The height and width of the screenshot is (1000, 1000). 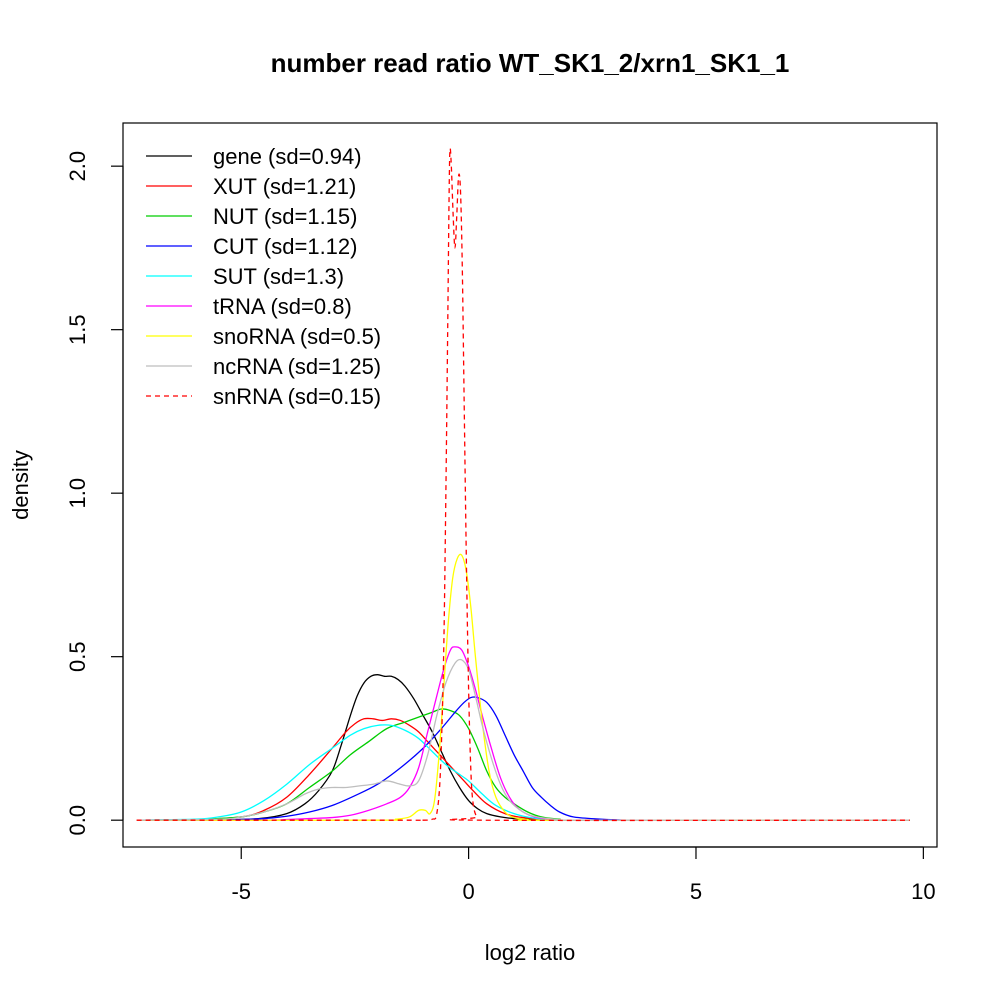 I want to click on legend-label: SUT (sd=1.3), so click(x=278, y=276).